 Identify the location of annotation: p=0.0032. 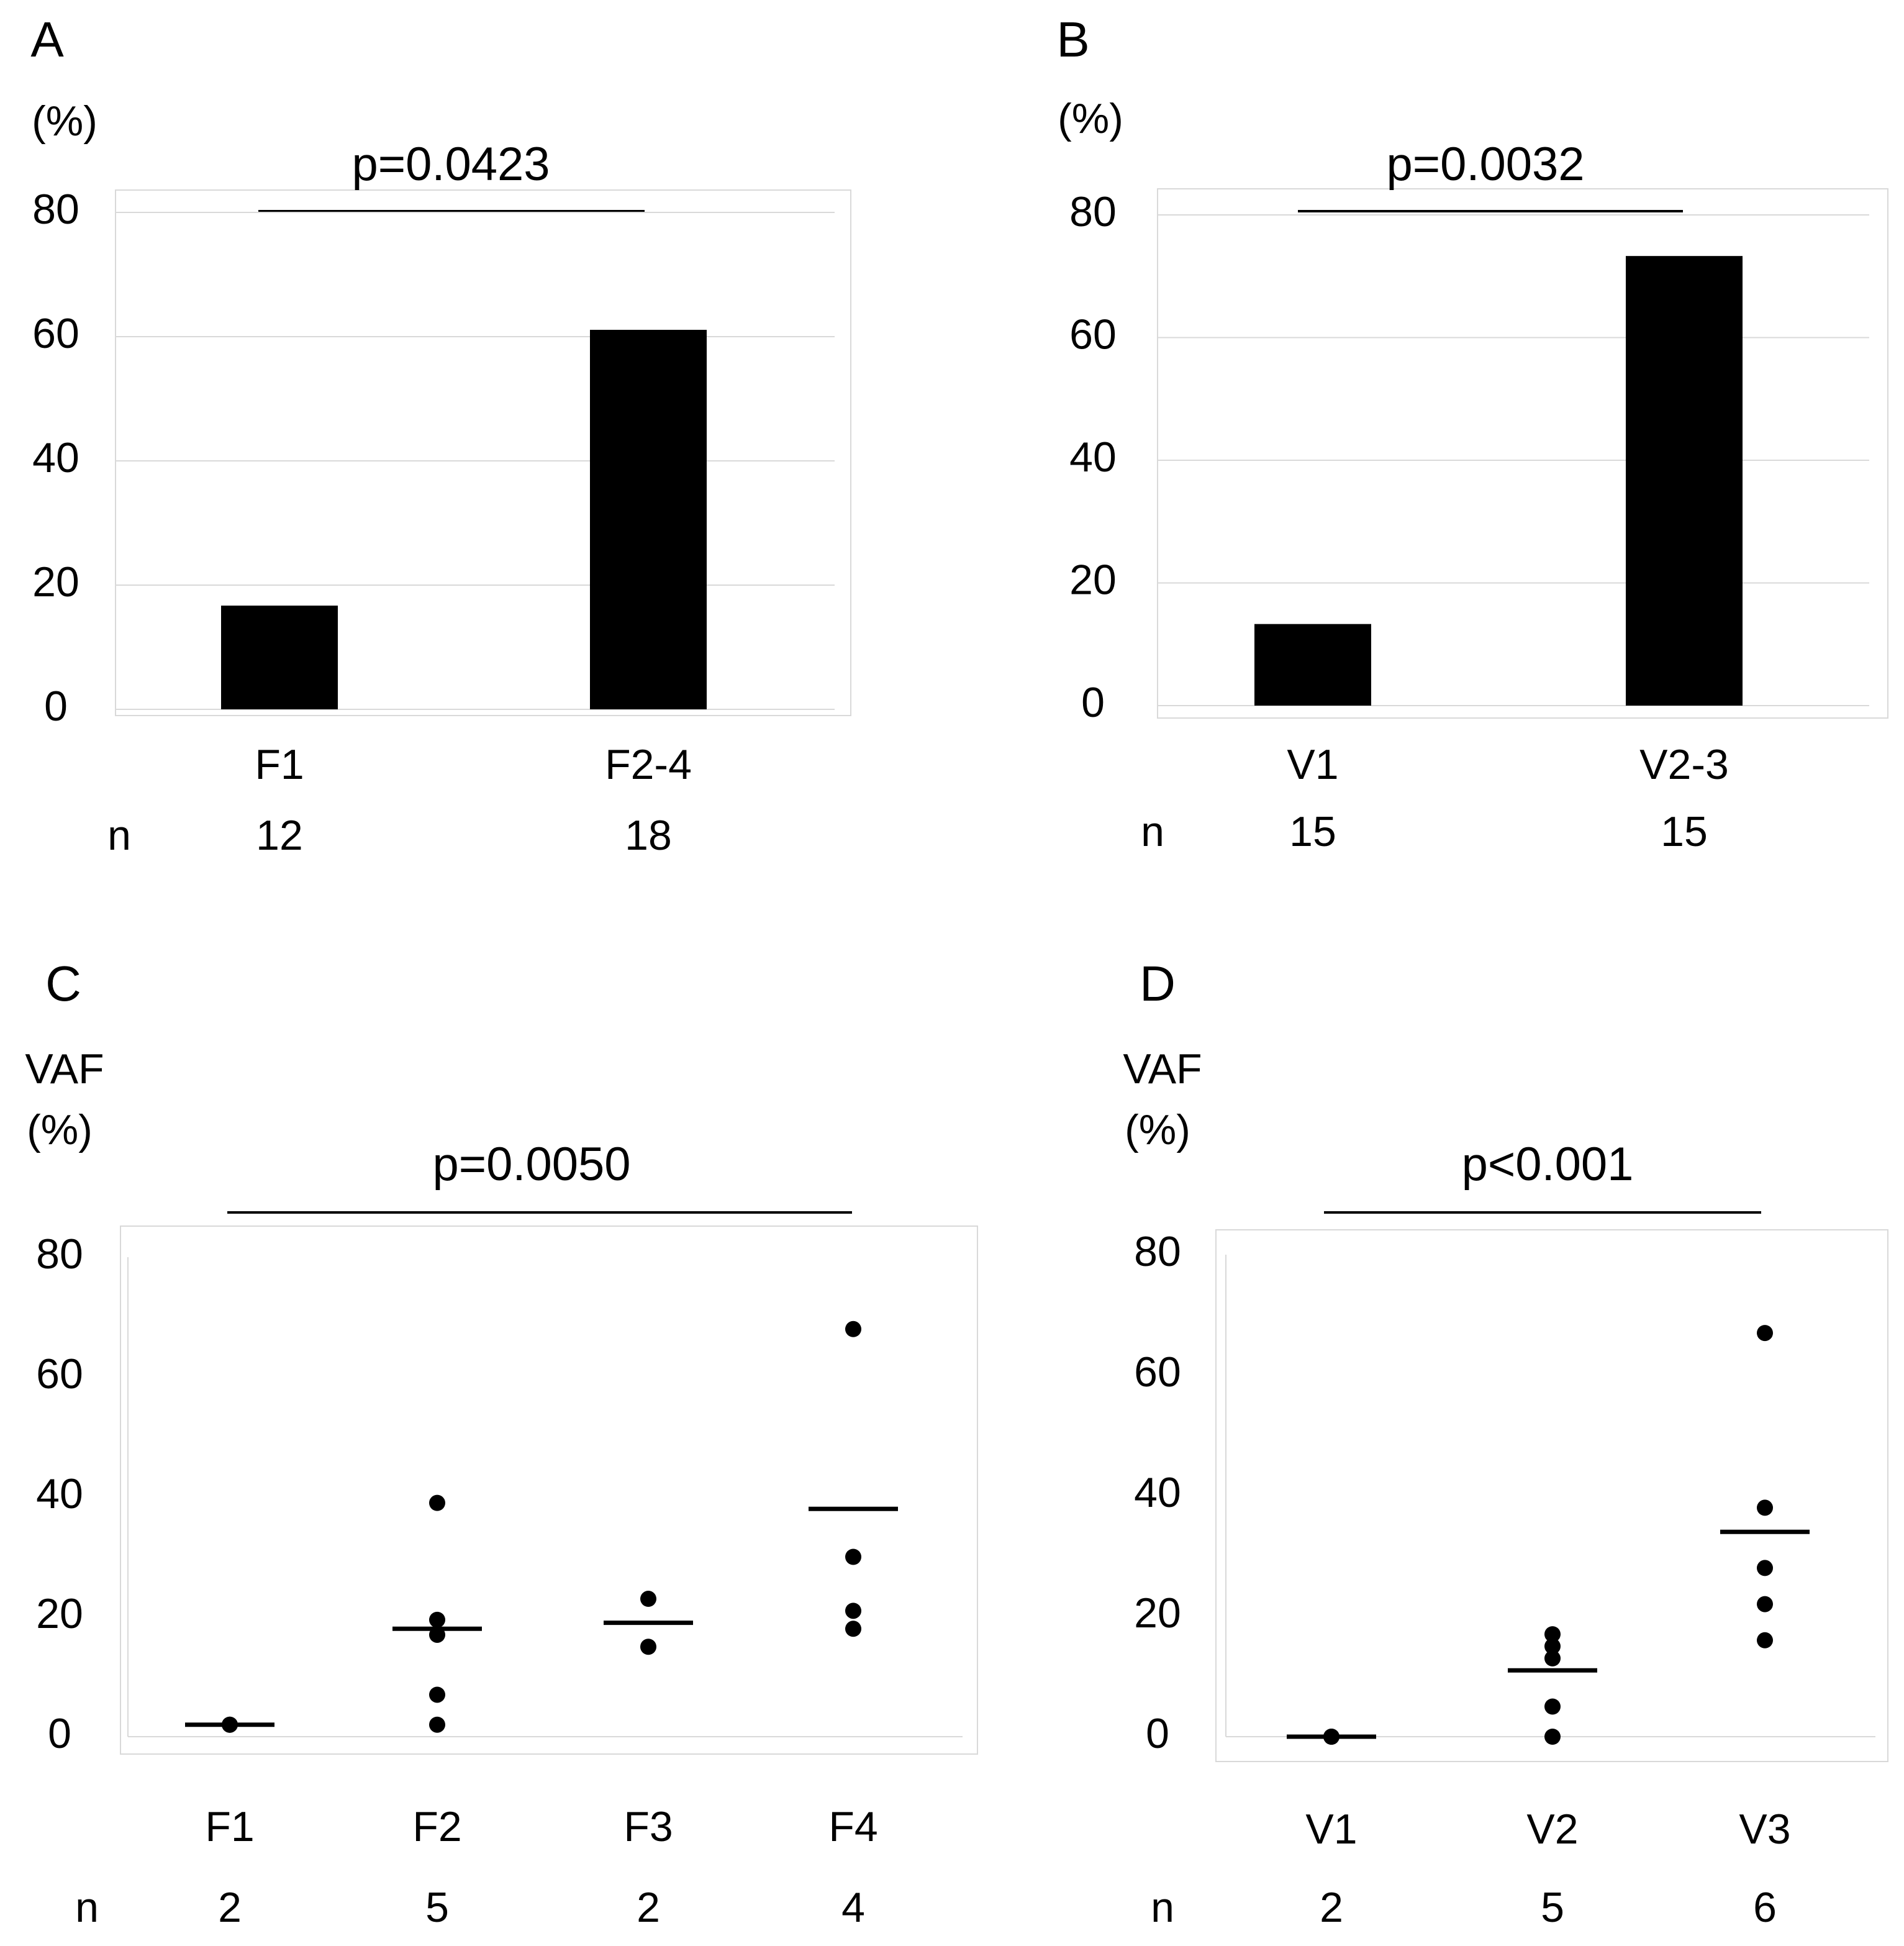
(1485, 164).